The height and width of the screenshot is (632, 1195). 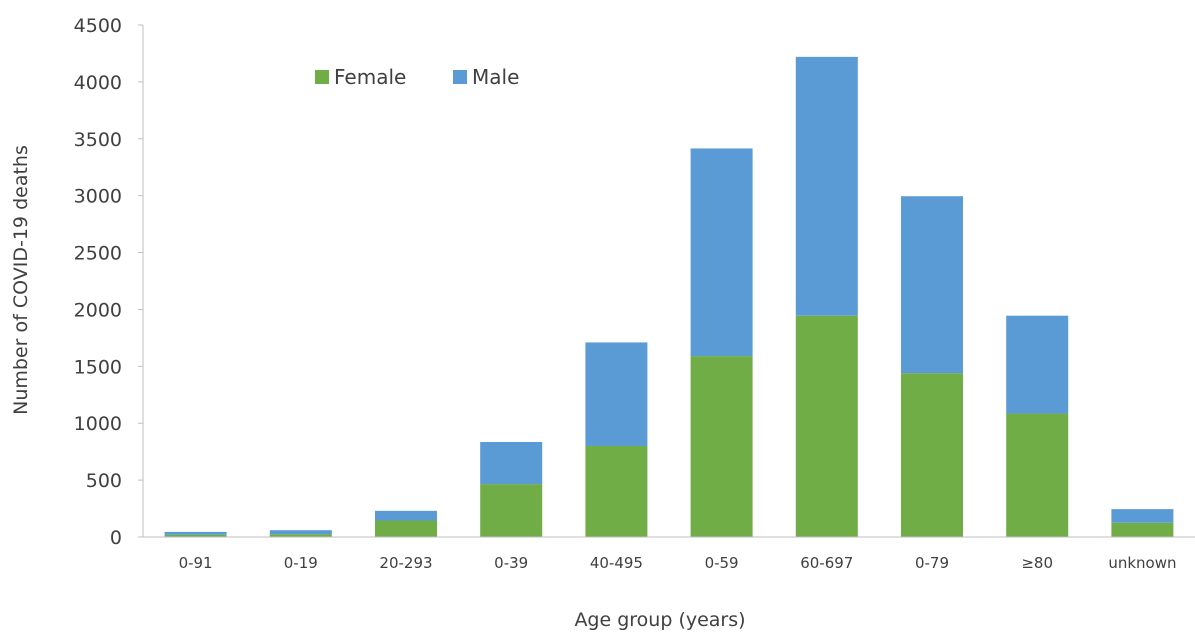 I want to click on y-tick-label: 2500, so click(x=98, y=254).